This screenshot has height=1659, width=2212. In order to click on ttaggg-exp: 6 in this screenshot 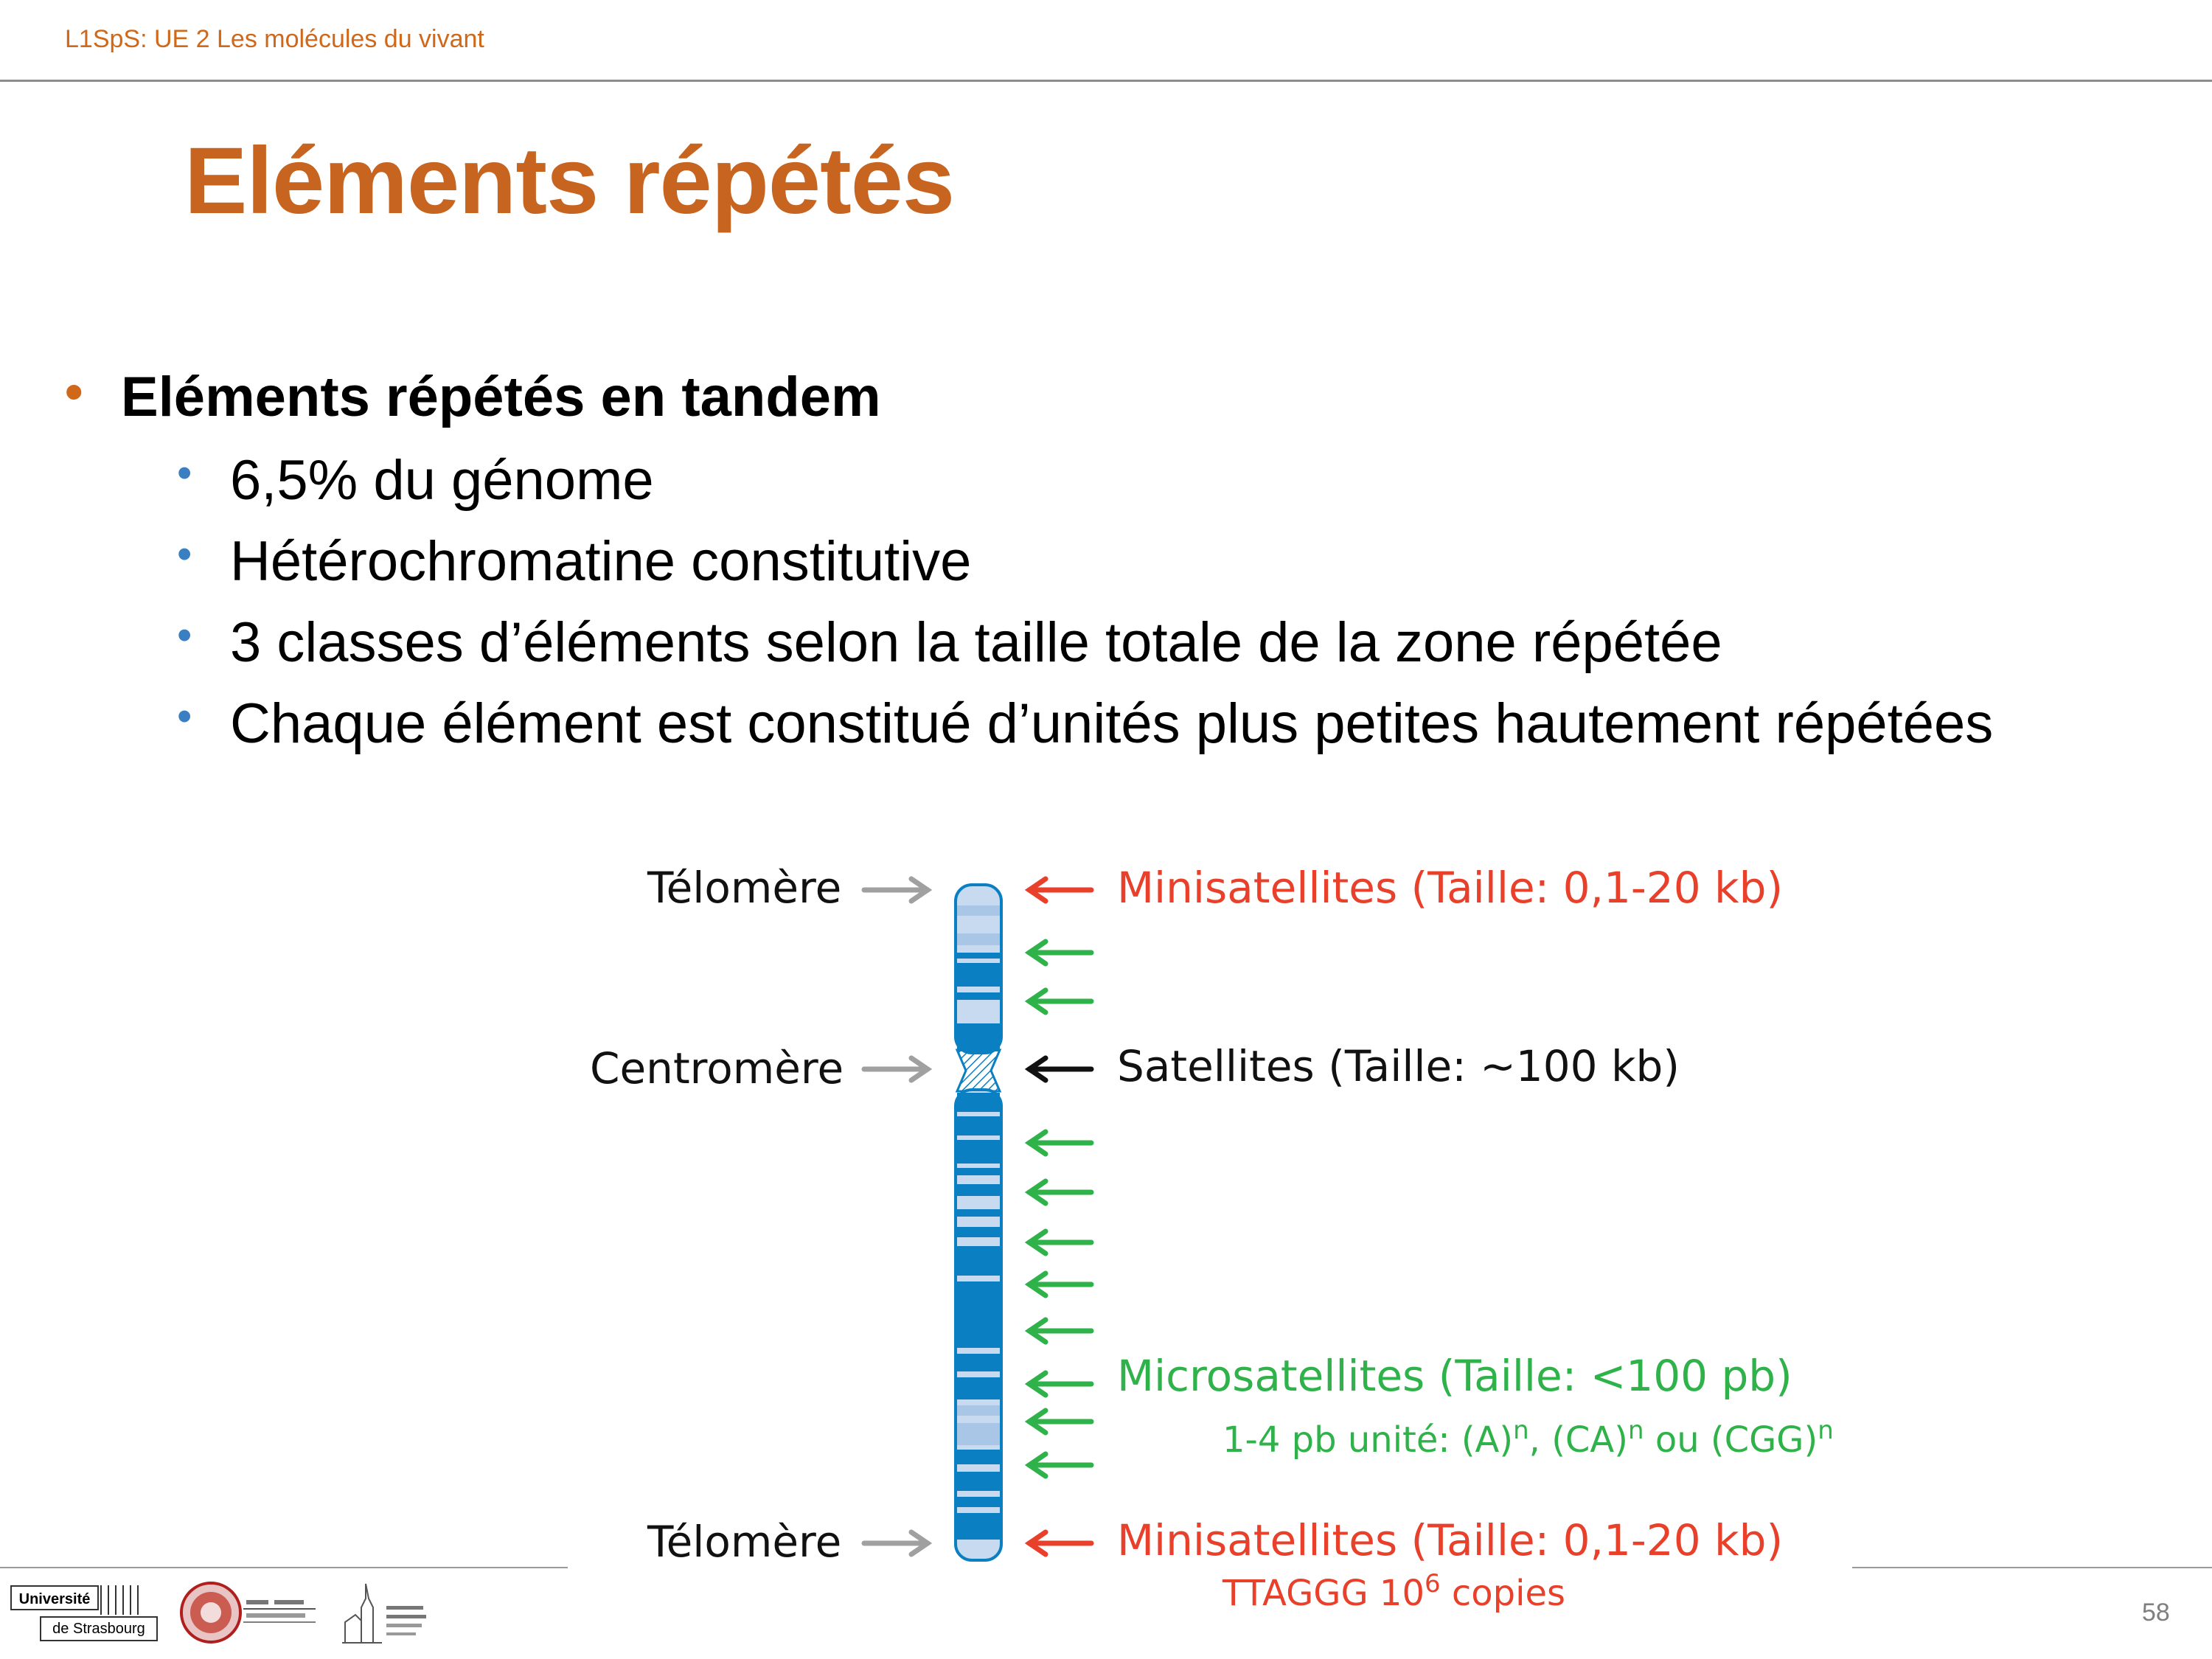, I will do `click(1432, 1584)`.